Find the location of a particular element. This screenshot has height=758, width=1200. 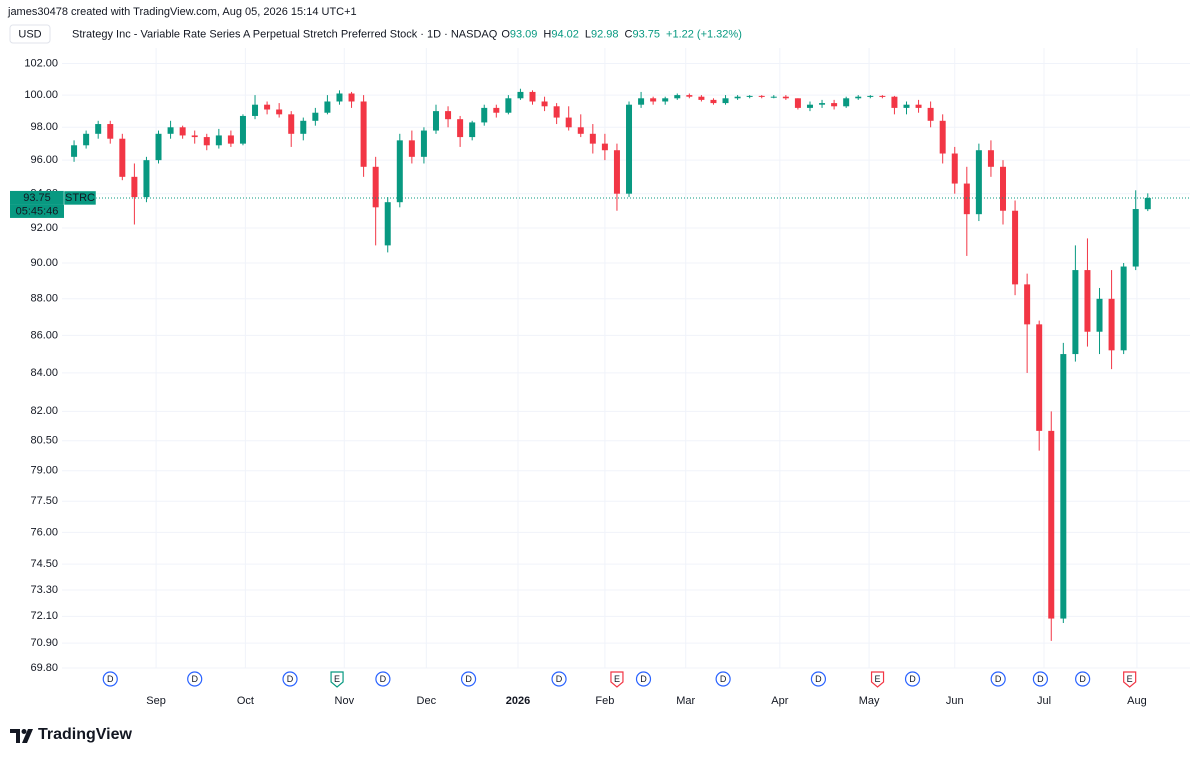

y-tick-label: 79.00 is located at coordinates (44, 471).